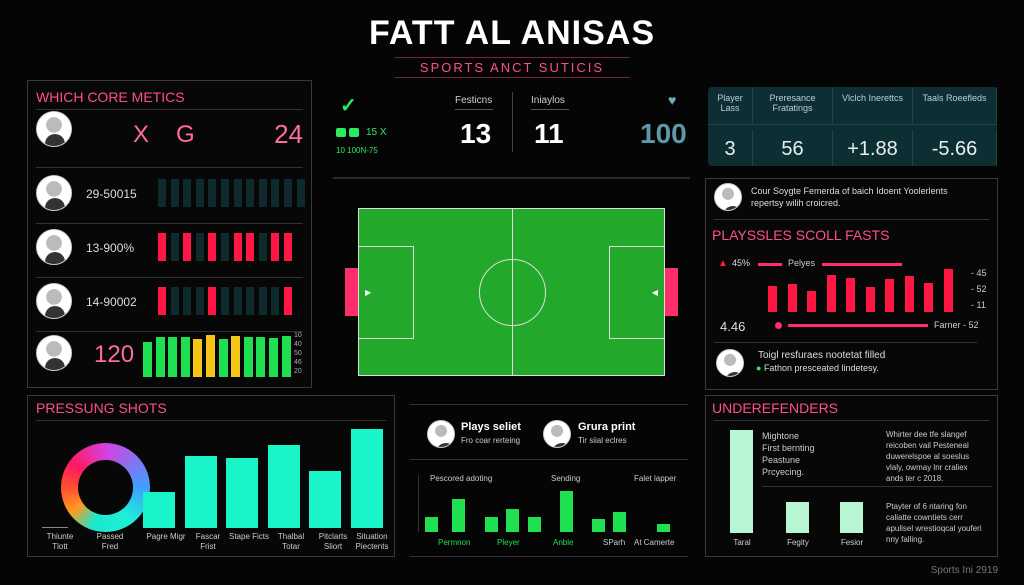  What do you see at coordinates (141, 134) in the screenshot?
I see `xg-x: X` at bounding box center [141, 134].